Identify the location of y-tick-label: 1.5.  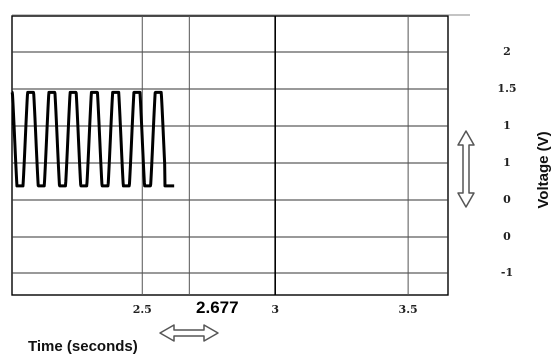
(506, 88).